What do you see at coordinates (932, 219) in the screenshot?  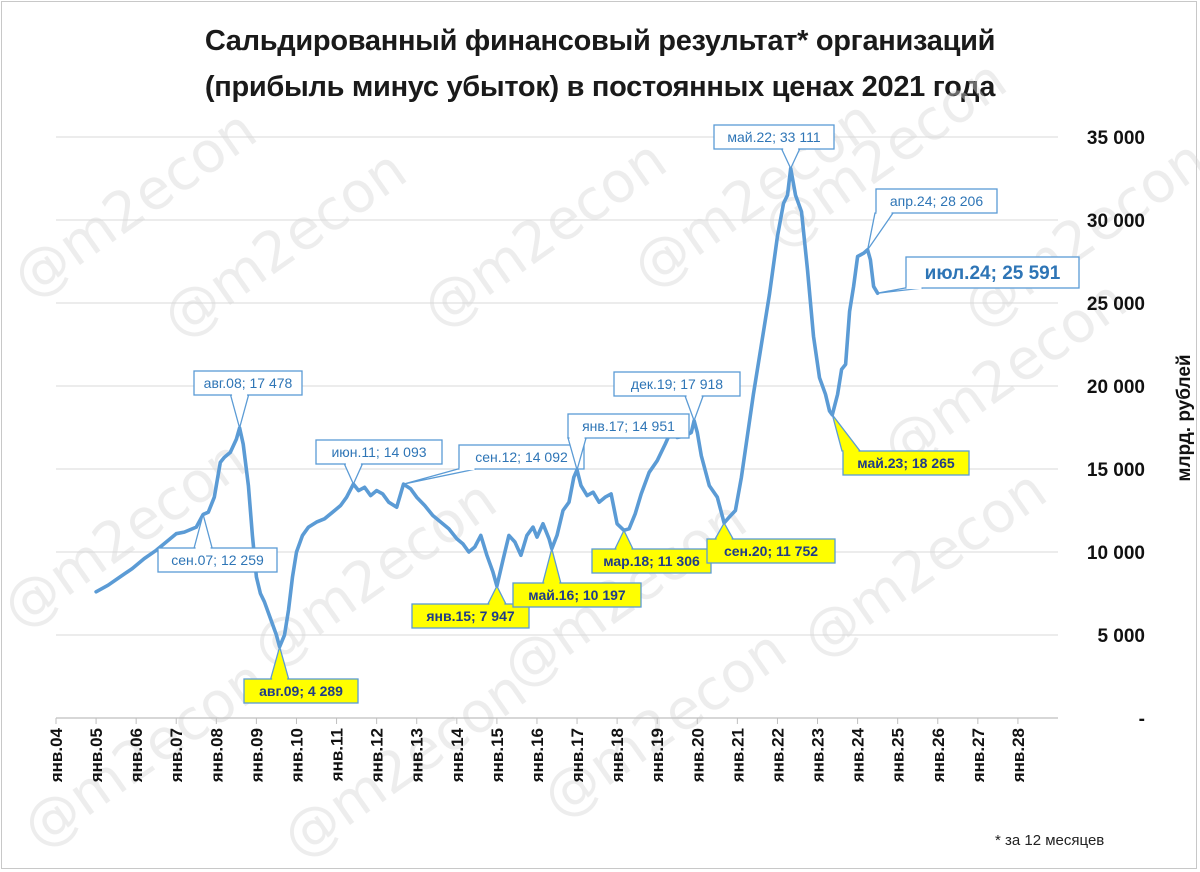 I see `data-label-callout: апр.24; 28 206` at bounding box center [932, 219].